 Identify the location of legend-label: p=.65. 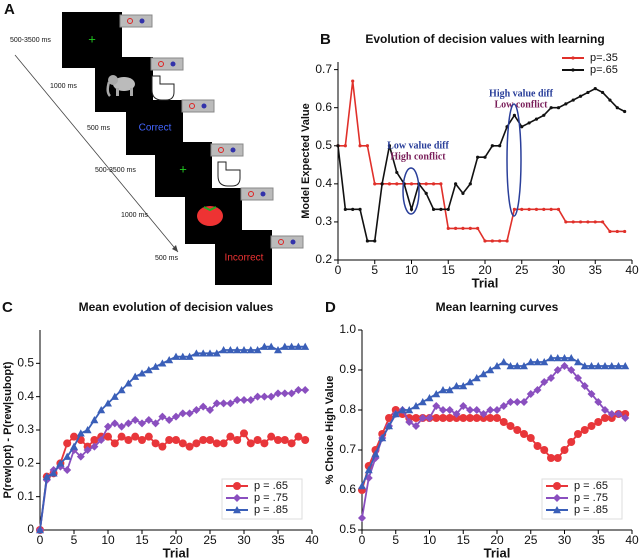
(604, 70).